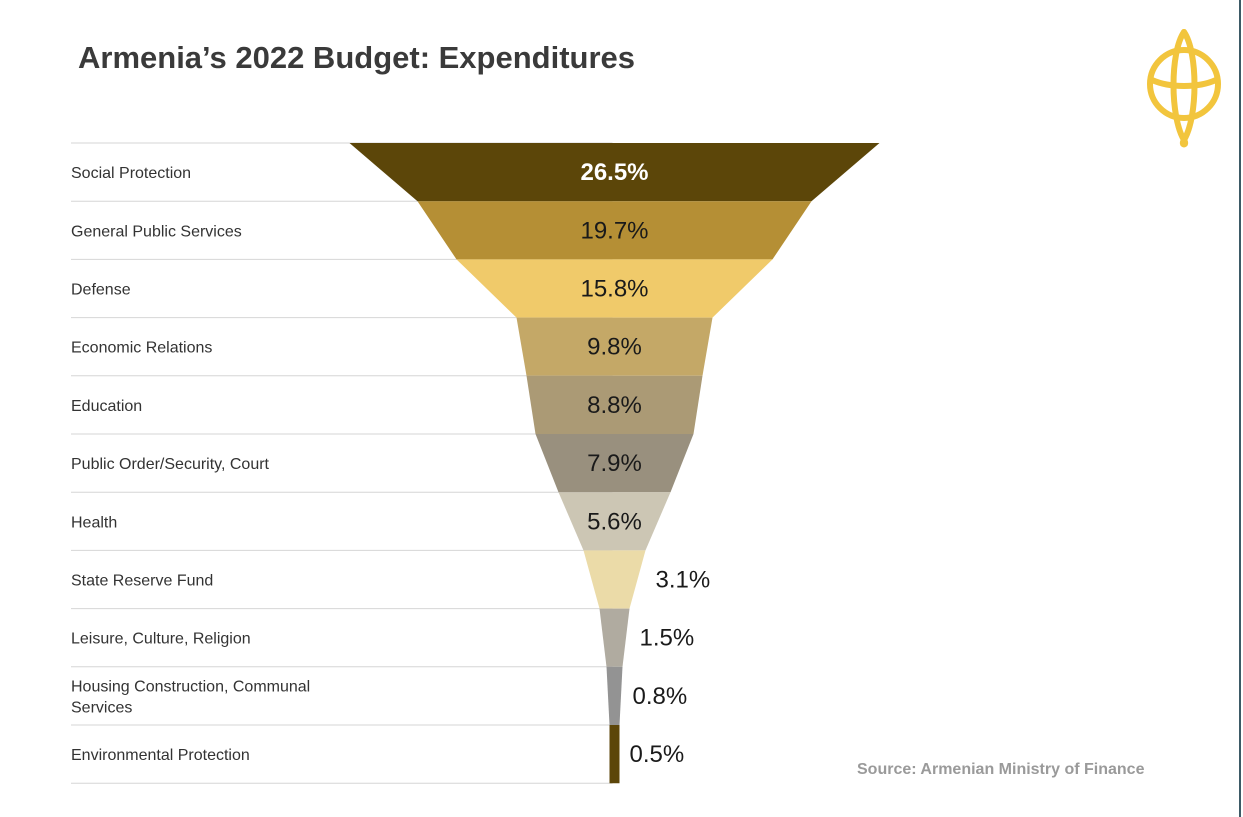 This screenshot has width=1243, height=817. Describe the element at coordinates (657, 754) in the screenshot. I see `value-label: 0.5%` at that location.